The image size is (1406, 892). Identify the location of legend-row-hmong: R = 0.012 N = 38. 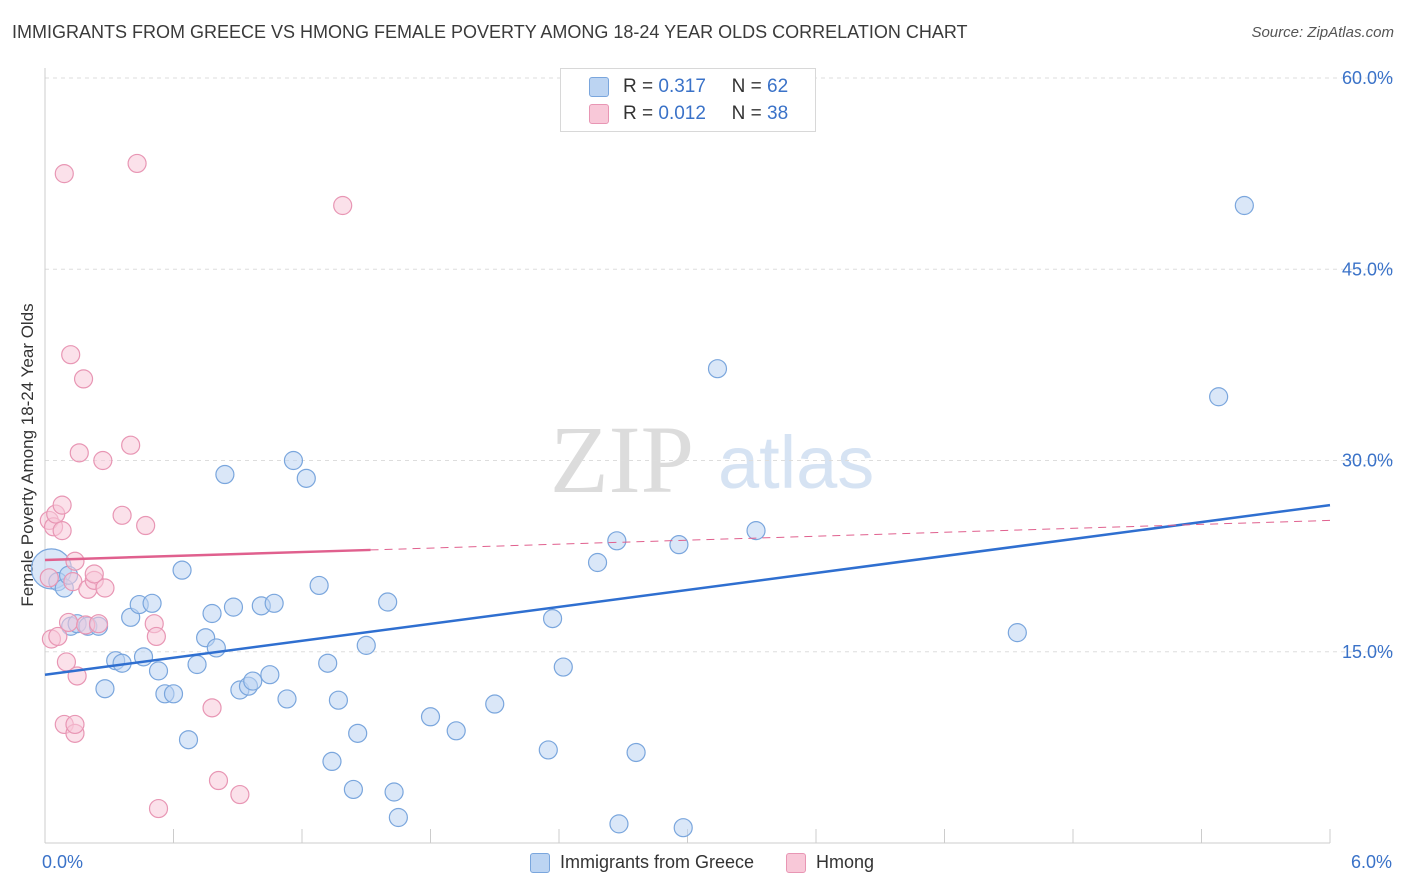
(688, 114).